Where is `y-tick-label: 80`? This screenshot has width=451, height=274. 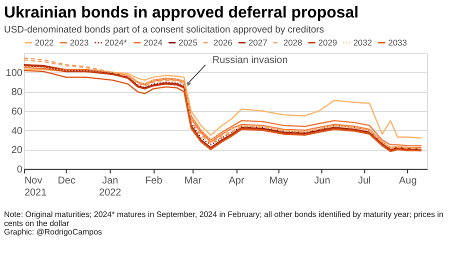
y-tick-label: 80 is located at coordinates (17, 92).